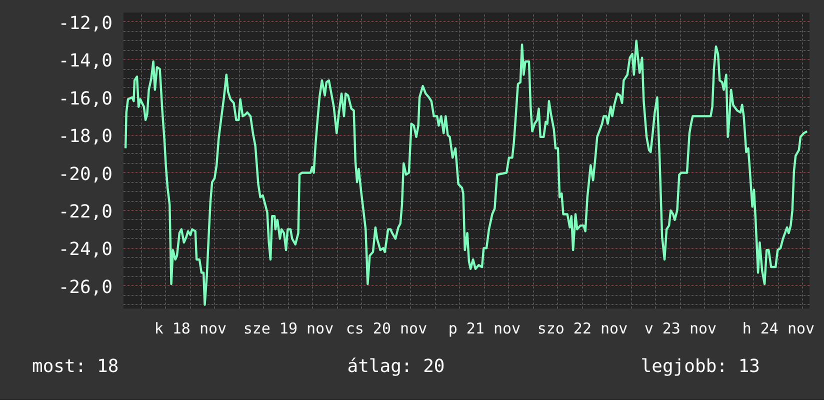  Describe the element at coordinates (85, 174) in the screenshot. I see `y-tick-label: -20,0` at that location.